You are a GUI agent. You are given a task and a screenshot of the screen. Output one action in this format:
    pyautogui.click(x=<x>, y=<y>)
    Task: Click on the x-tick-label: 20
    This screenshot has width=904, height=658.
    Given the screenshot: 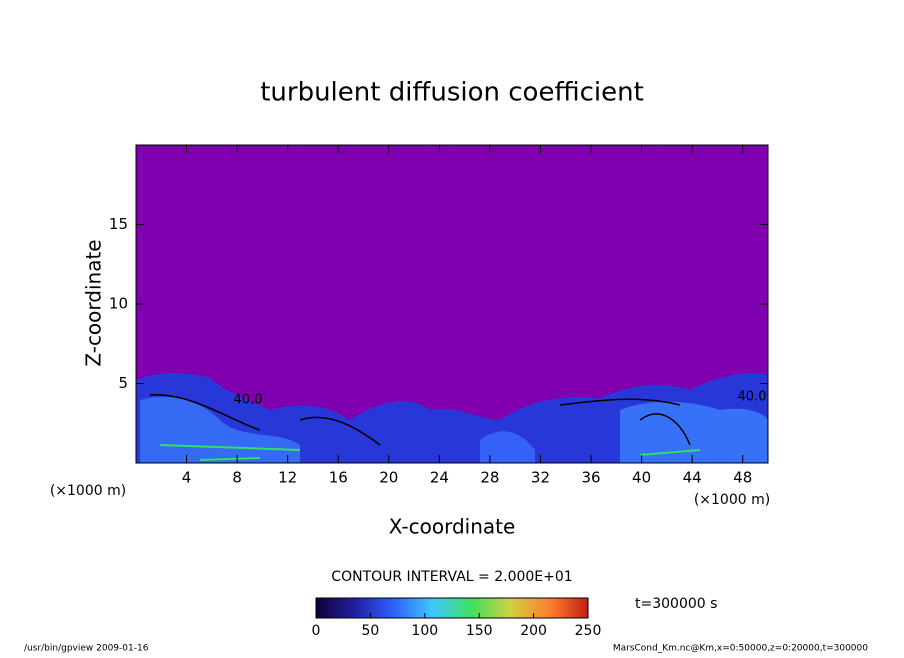 What is the action you would take?
    pyautogui.click(x=388, y=478)
    